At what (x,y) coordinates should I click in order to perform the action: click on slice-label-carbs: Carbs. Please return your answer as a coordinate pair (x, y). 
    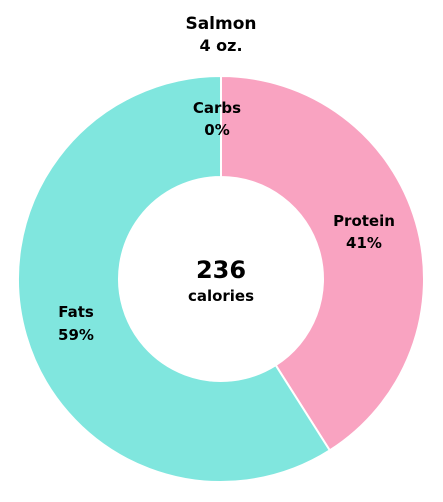
    Looking at the image, I should click on (217, 108).